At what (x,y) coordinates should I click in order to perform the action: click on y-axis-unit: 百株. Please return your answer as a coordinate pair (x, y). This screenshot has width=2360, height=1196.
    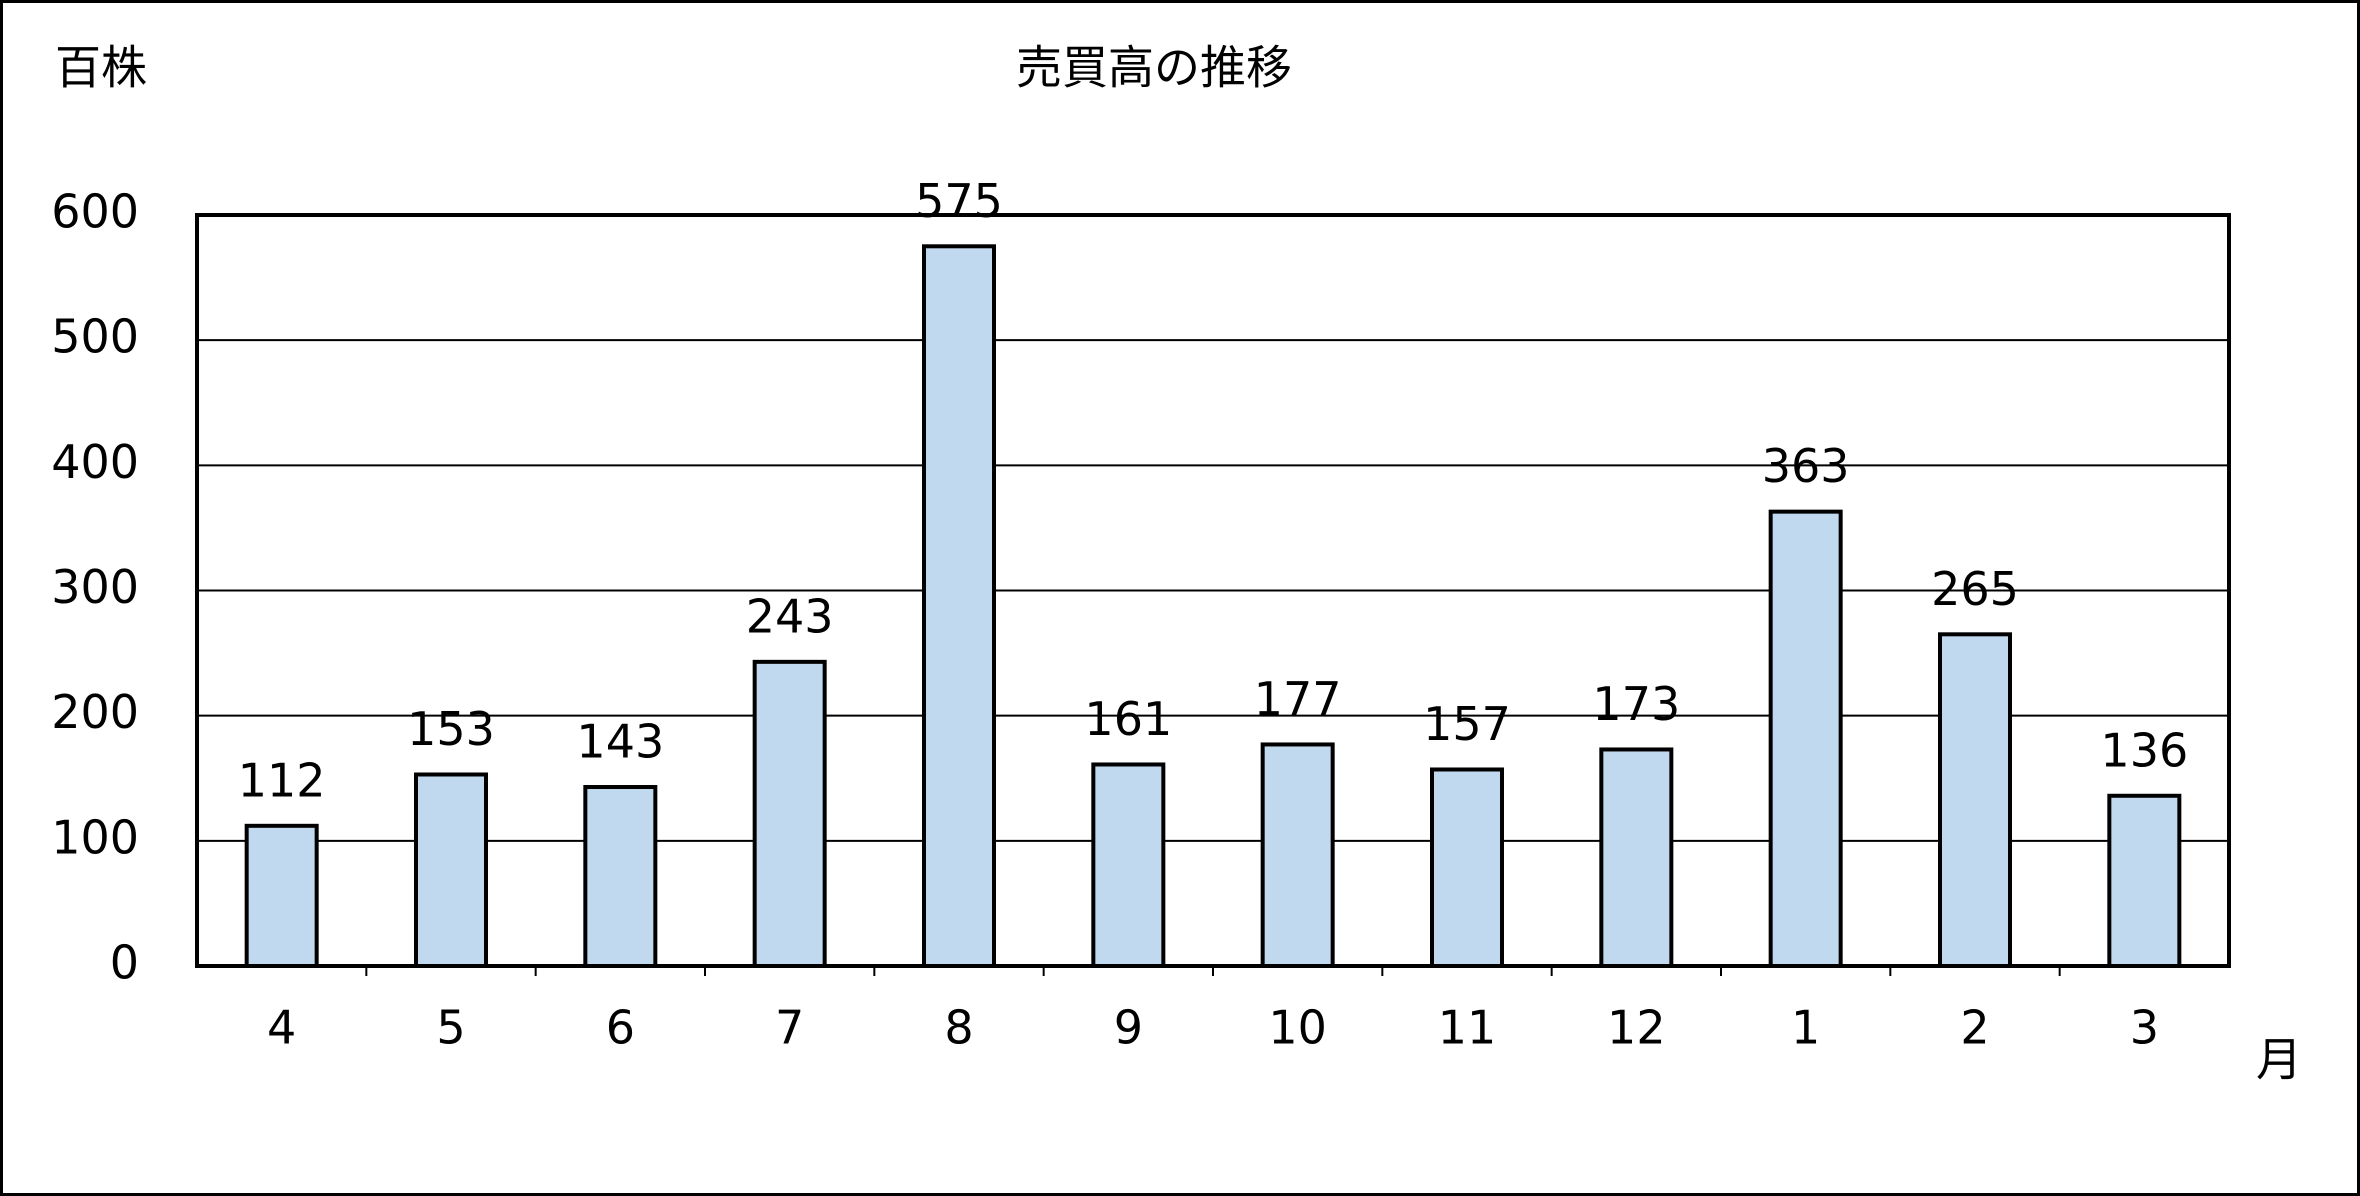
    Looking at the image, I should click on (101, 68).